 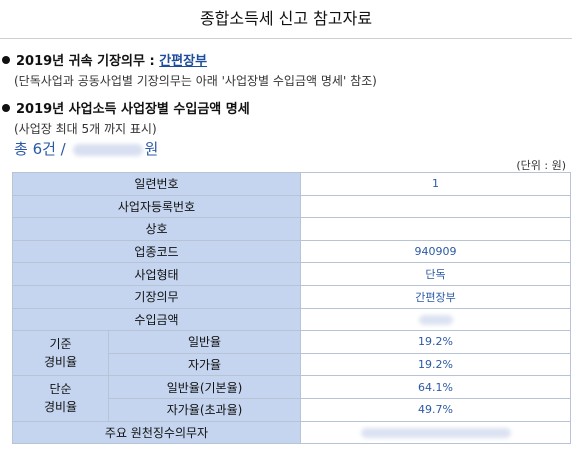 I want to click on simple-general-value: 64.1%, so click(x=436, y=387).